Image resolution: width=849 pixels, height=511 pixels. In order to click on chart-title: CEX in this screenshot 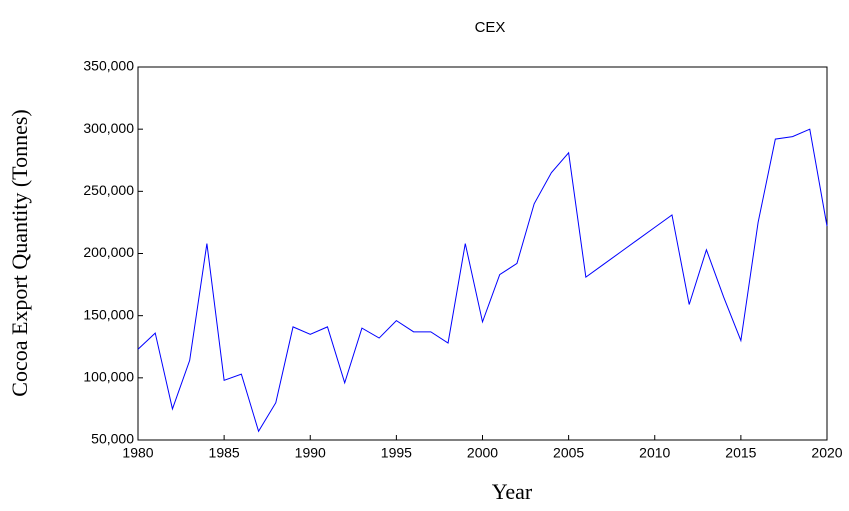, I will do `click(490, 27)`.